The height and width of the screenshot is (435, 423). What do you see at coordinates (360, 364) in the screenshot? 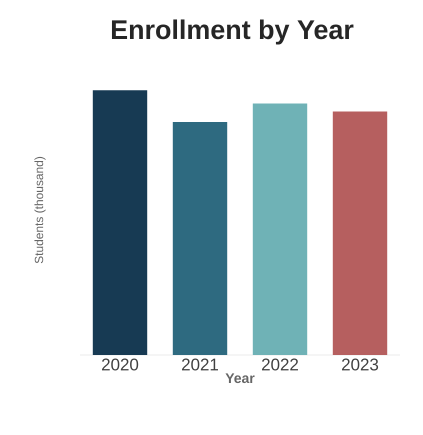
I see `x-tick-label: 2023` at bounding box center [360, 364].